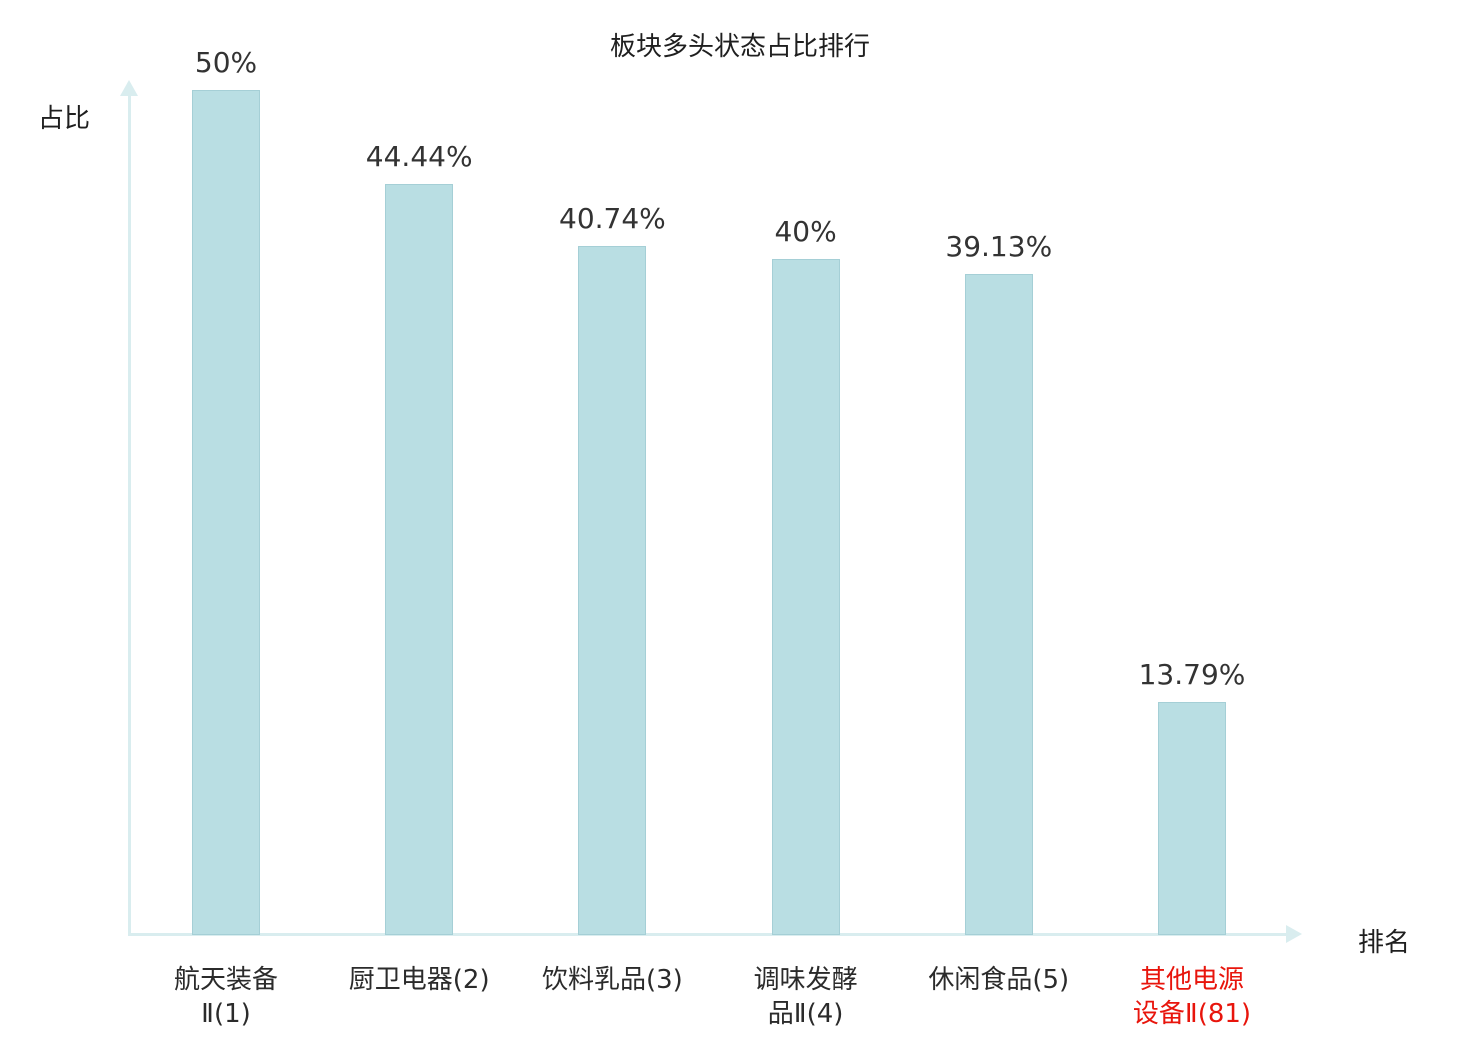  I want to click on value-label-3: 40%, so click(805, 231).